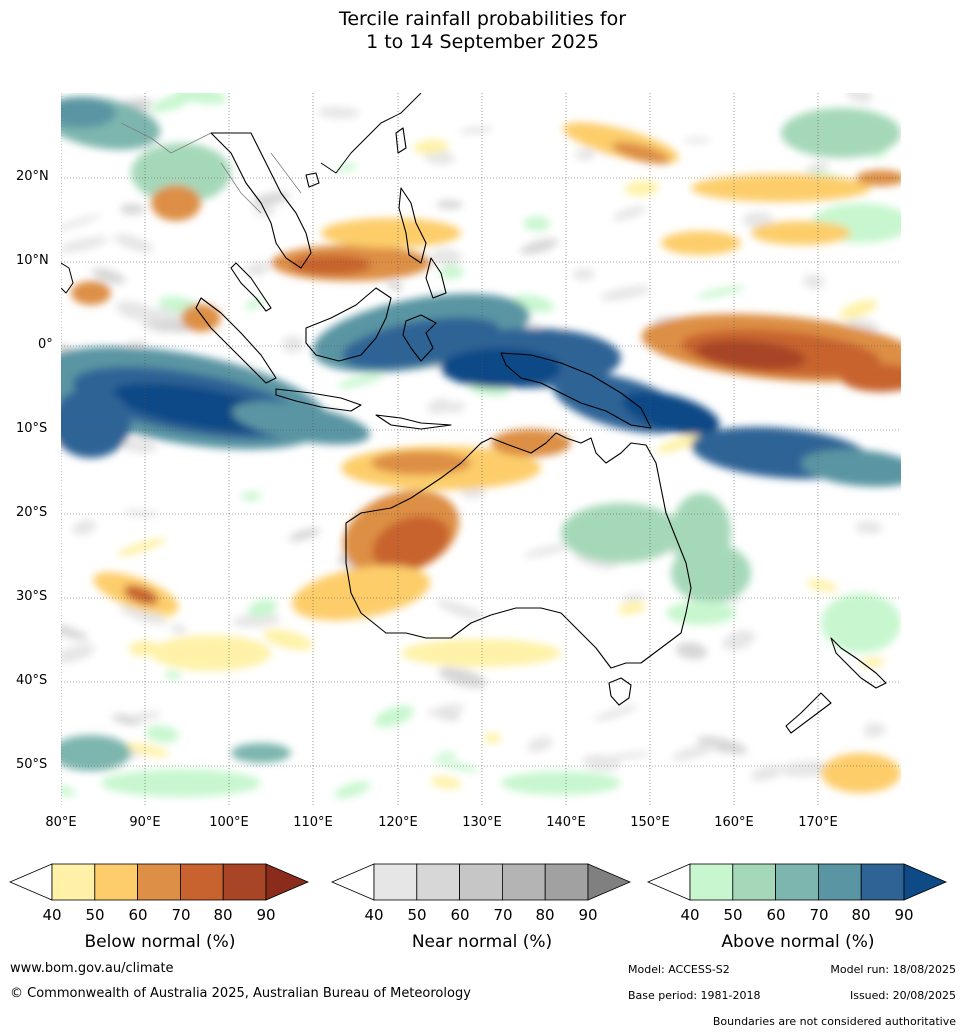 This screenshot has width=965, height=1035. What do you see at coordinates (503, 915) in the screenshot?
I see `legend-near-tick-70: 70` at bounding box center [503, 915].